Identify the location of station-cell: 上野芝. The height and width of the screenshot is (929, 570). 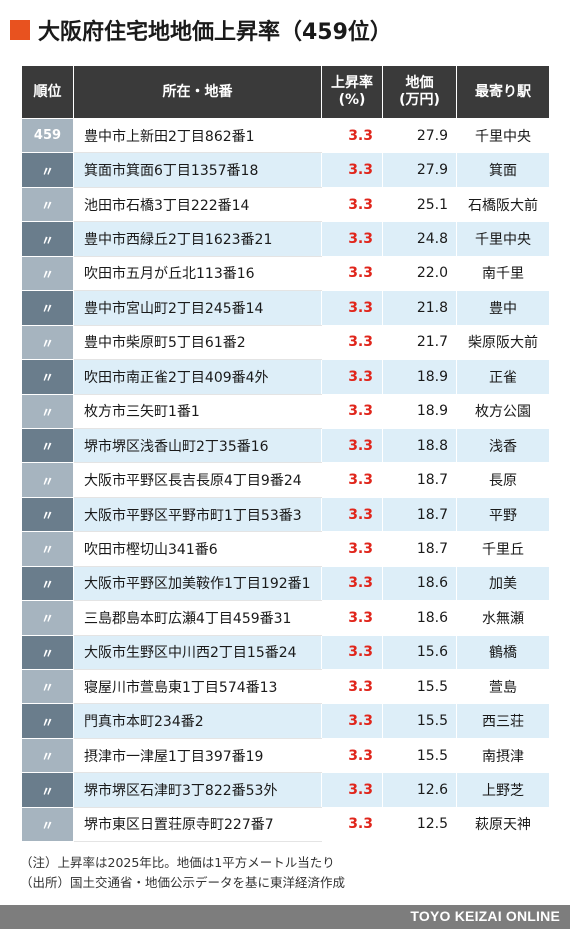
(503, 790).